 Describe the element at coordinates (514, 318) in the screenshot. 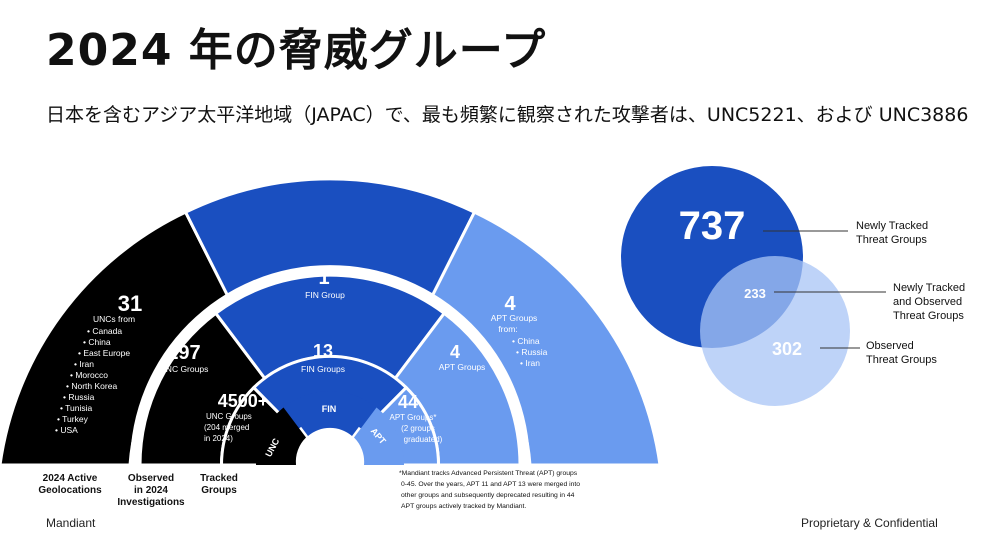

I see `outer-apt-line: APT Groups` at that location.